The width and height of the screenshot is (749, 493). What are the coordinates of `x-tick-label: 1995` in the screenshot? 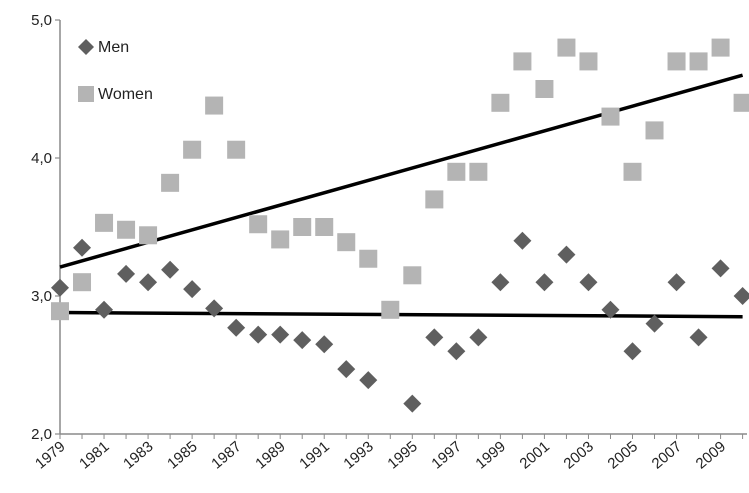 It's located at (402, 455).